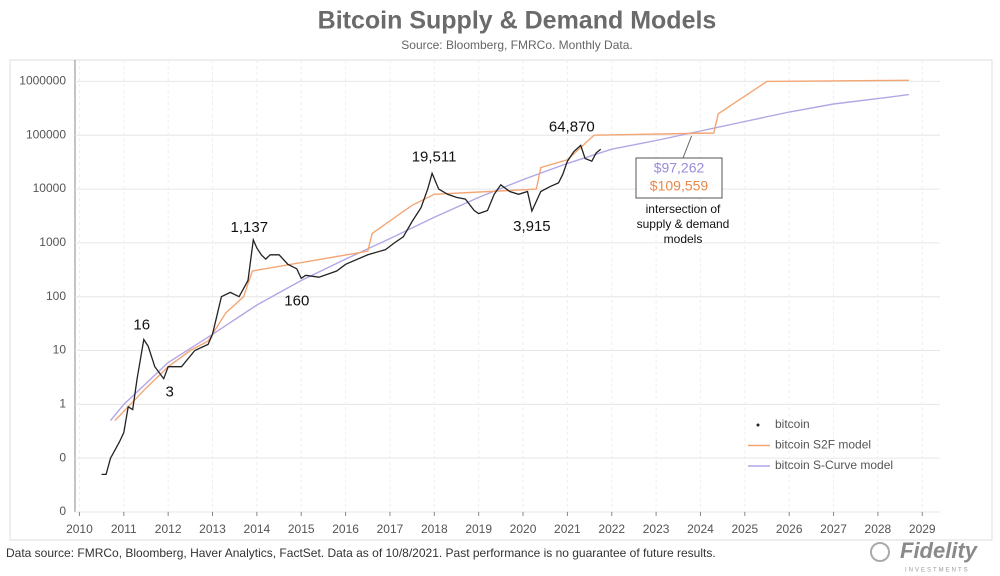 Image resolution: width=1000 pixels, height=576 pixels. What do you see at coordinates (937, 571) in the screenshot?
I see `logo-sub: INVESTMENTS` at bounding box center [937, 571].